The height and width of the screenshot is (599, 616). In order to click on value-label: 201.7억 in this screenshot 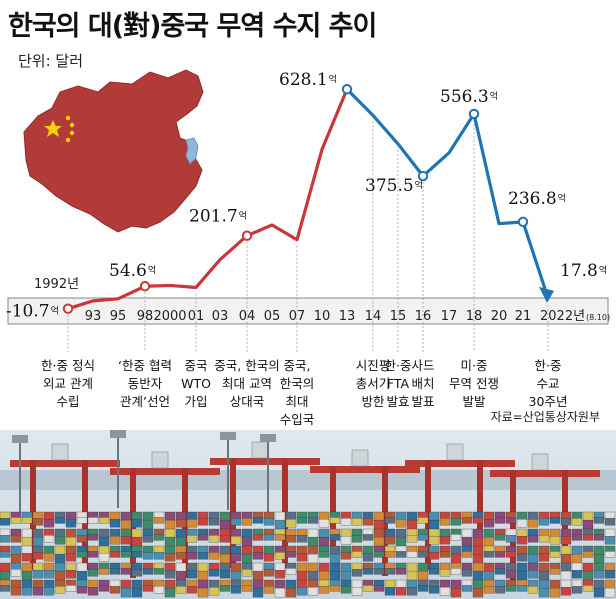, I will do `click(218, 217)`.